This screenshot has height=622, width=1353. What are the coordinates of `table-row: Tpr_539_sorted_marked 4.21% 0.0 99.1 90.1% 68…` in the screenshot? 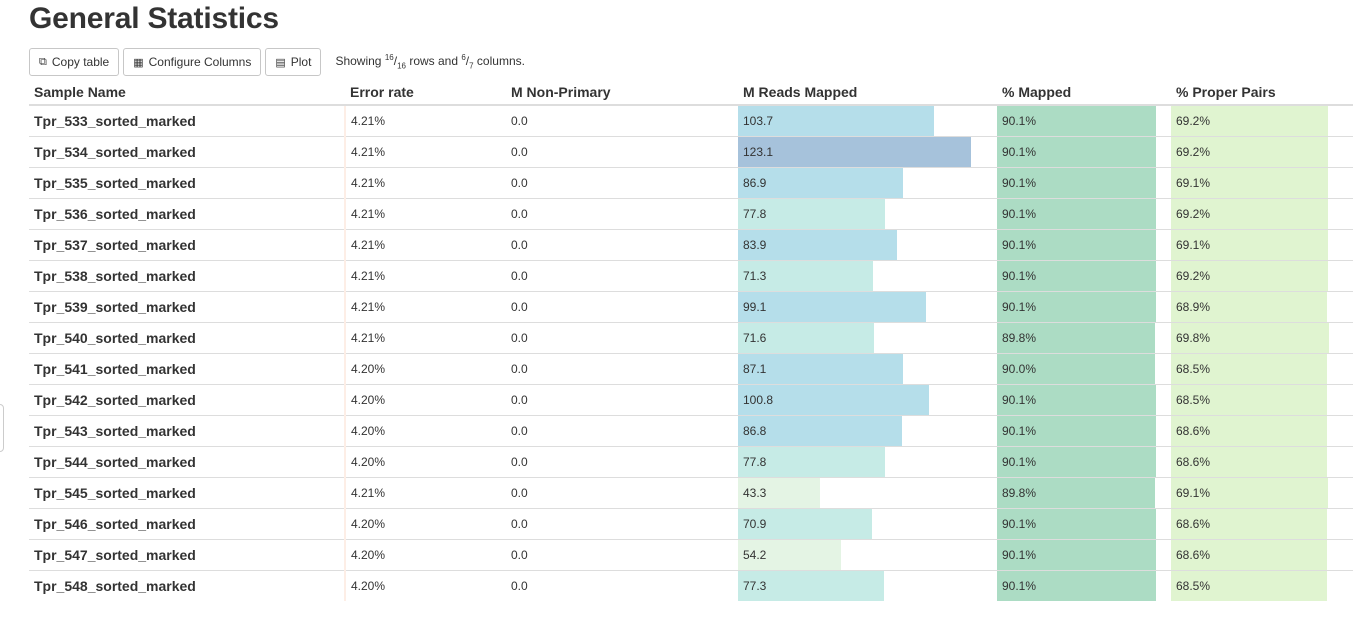 It's located at (691, 307).